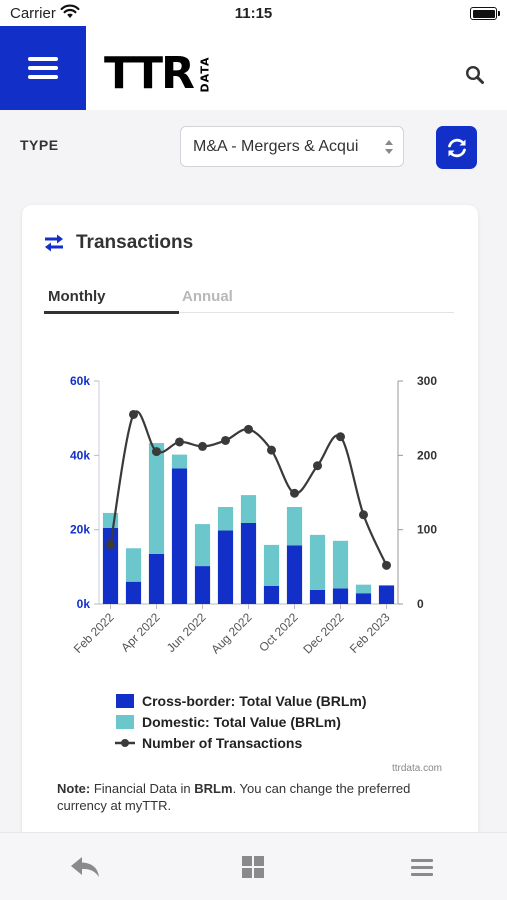 The width and height of the screenshot is (507, 900). Describe the element at coordinates (416, 768) in the screenshot. I see `chart-credit: ttrdata.com` at that location.